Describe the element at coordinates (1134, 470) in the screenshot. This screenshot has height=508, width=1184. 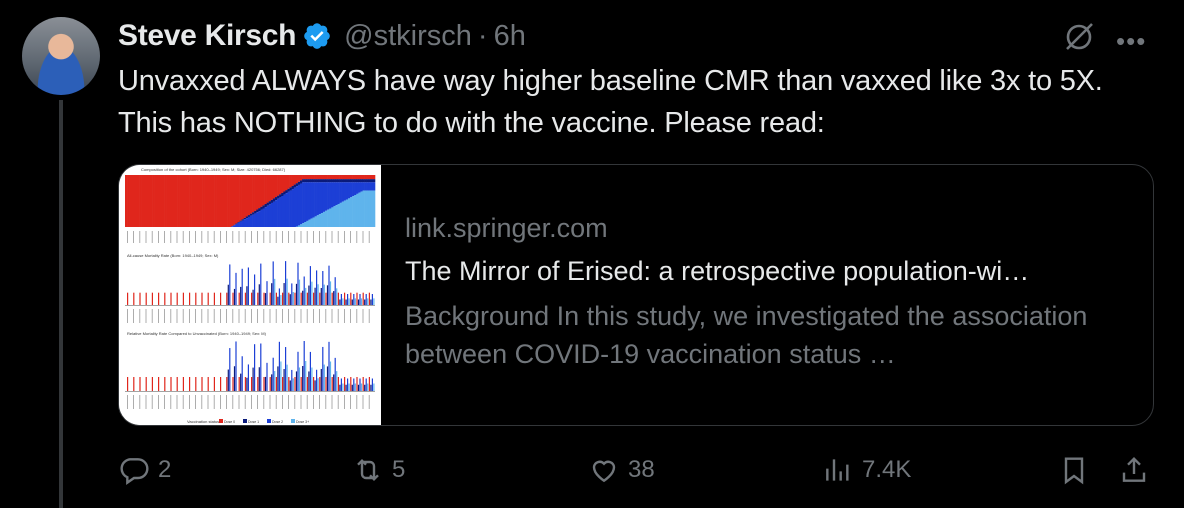
I see `share-button` at that location.